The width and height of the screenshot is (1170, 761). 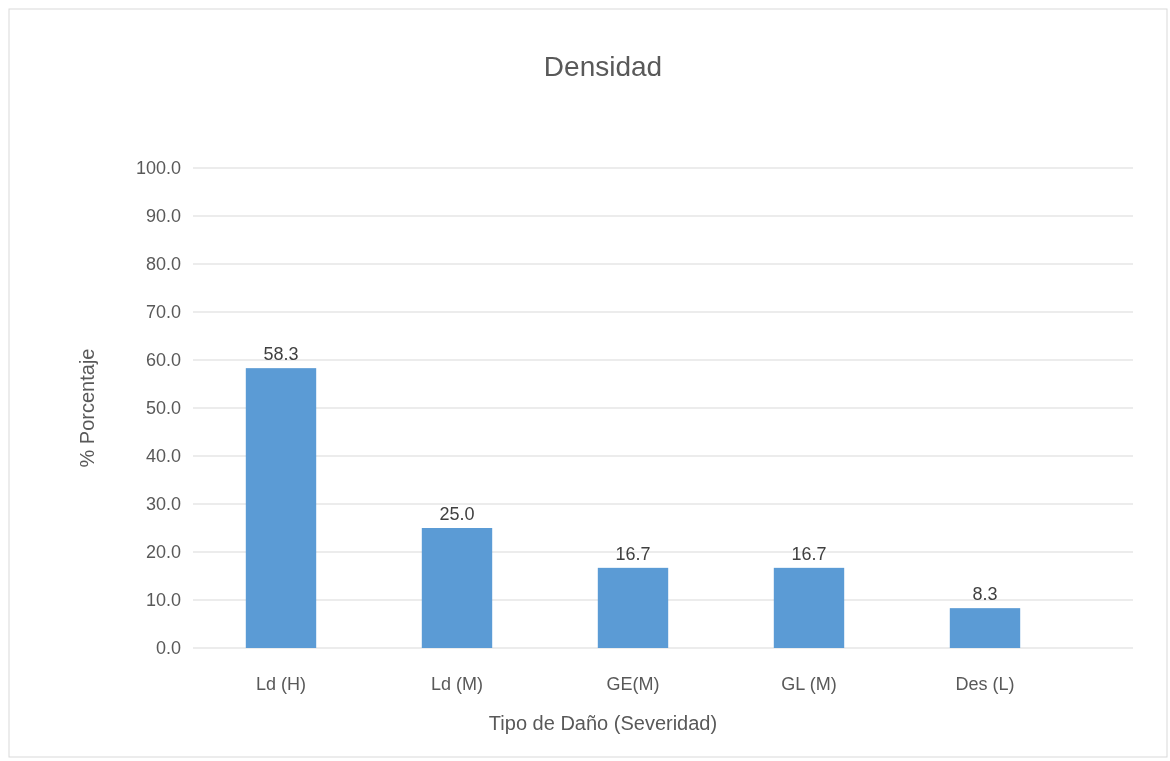 I want to click on y-tick-label: 50.0, so click(x=163, y=408).